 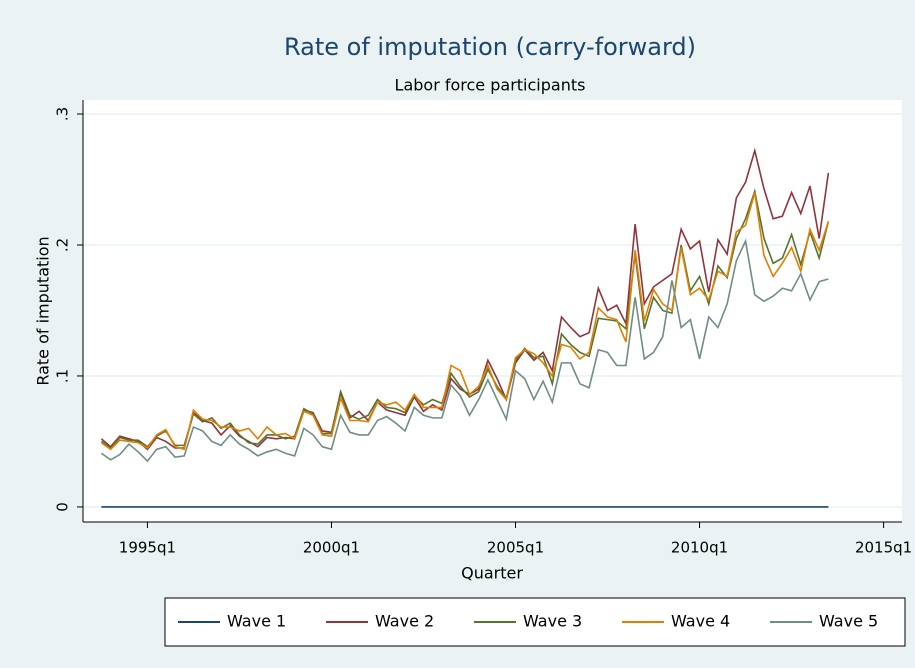 I want to click on y-axis-title: Rate of imputation, so click(x=43, y=310).